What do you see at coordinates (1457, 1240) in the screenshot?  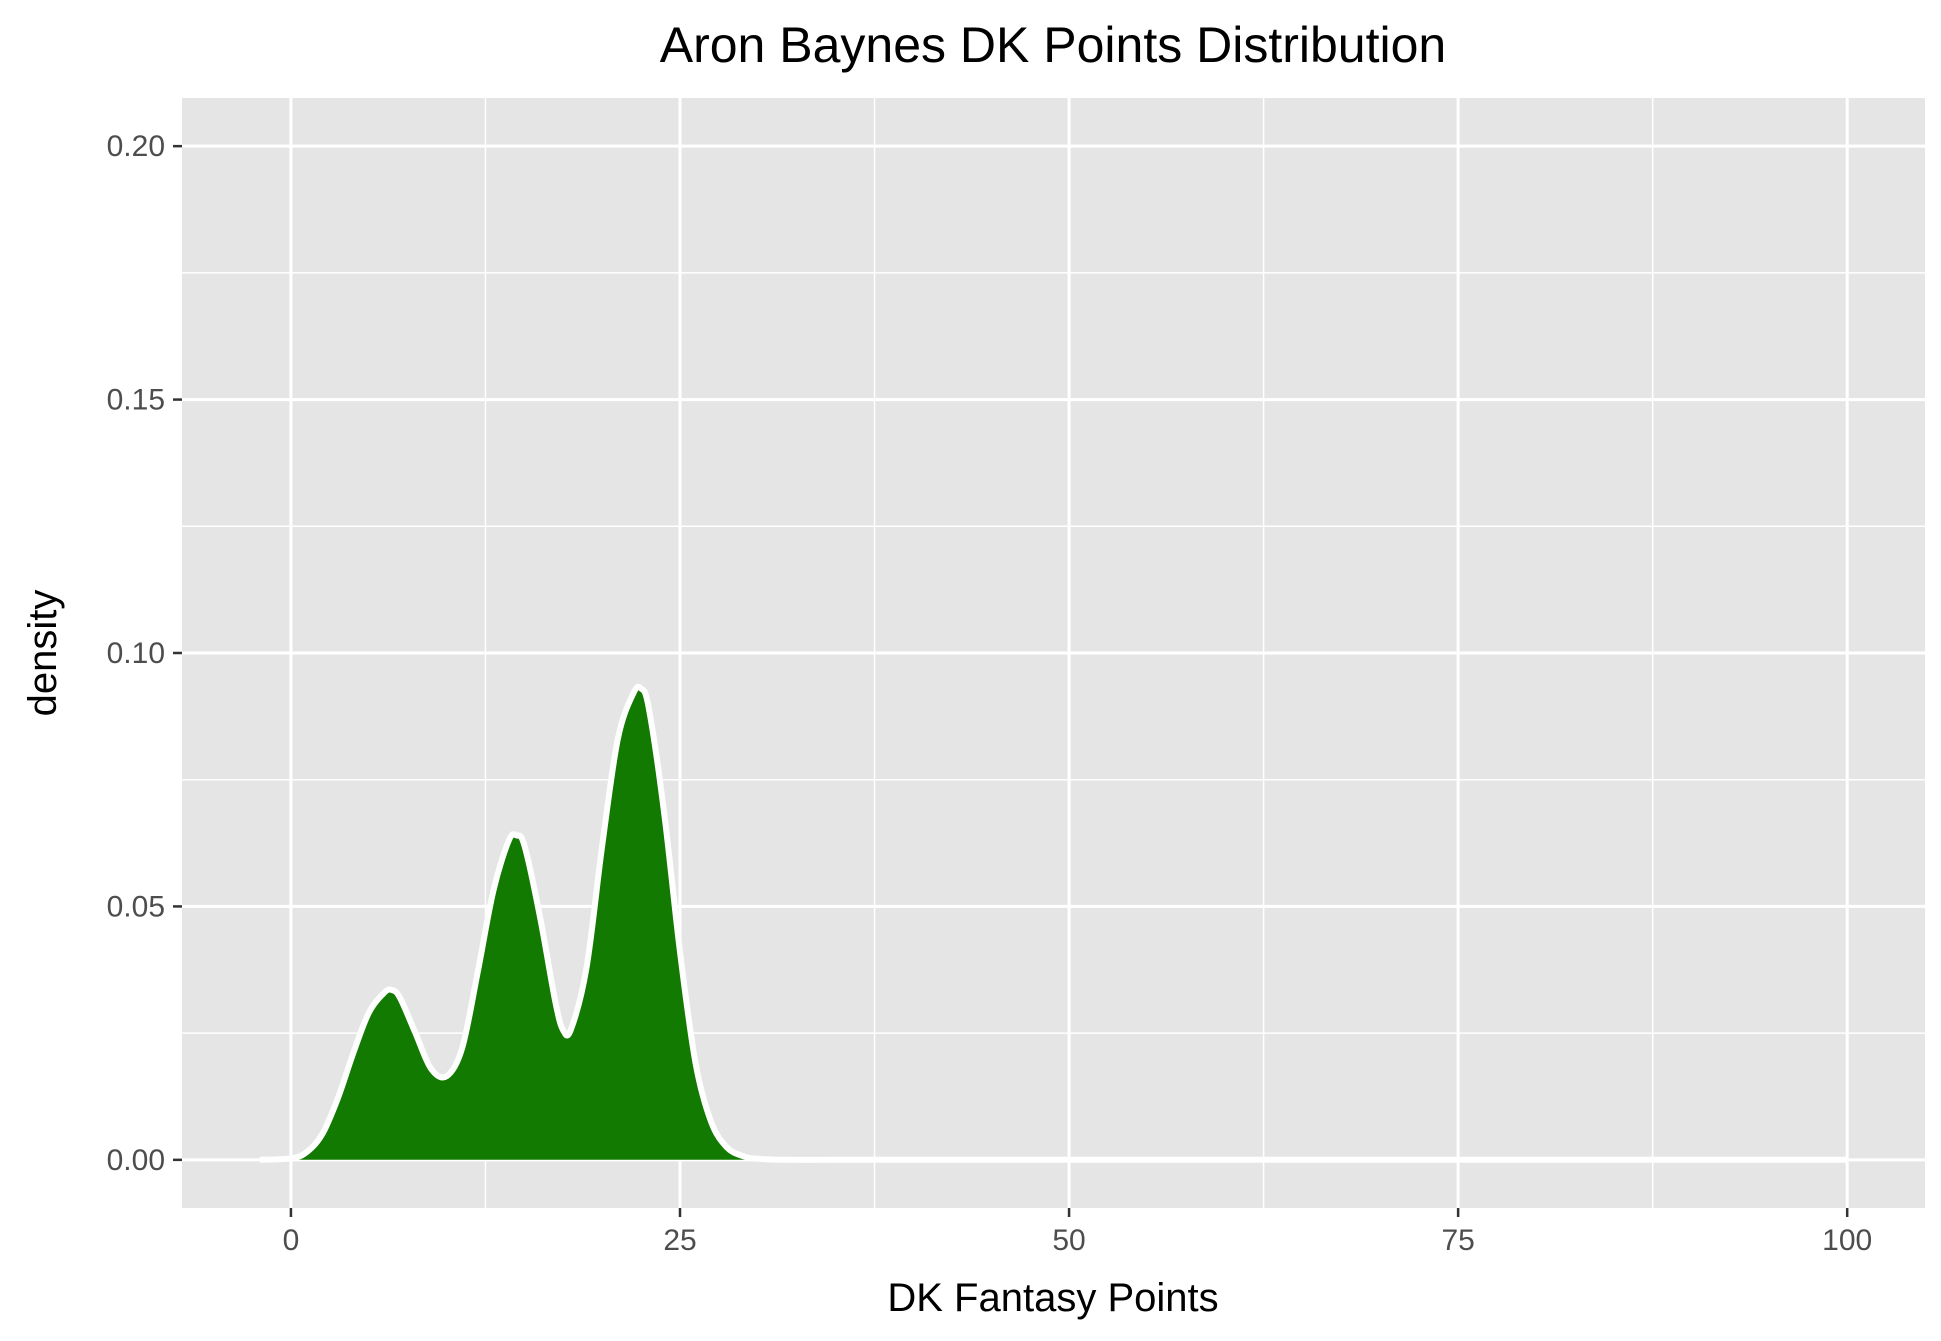 I see `x-tick-label: 75` at bounding box center [1457, 1240].